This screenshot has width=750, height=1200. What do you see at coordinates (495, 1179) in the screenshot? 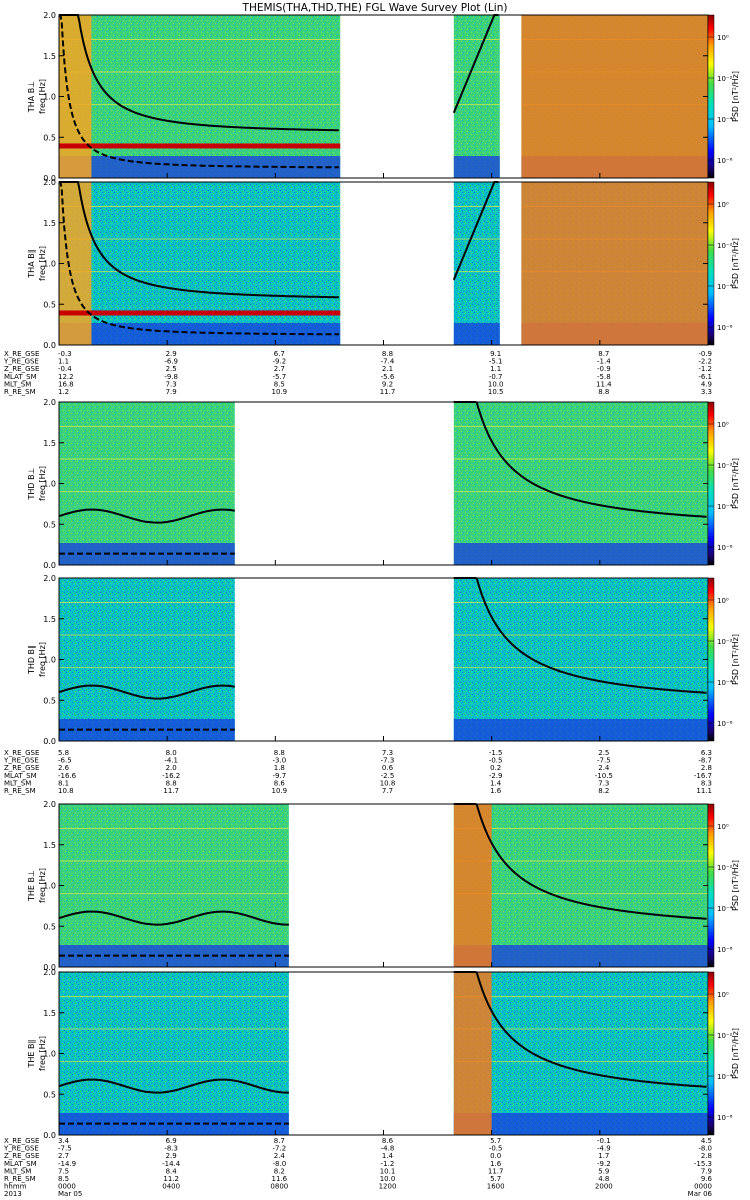
I see `ephemeris-value: 5.7` at bounding box center [495, 1179].